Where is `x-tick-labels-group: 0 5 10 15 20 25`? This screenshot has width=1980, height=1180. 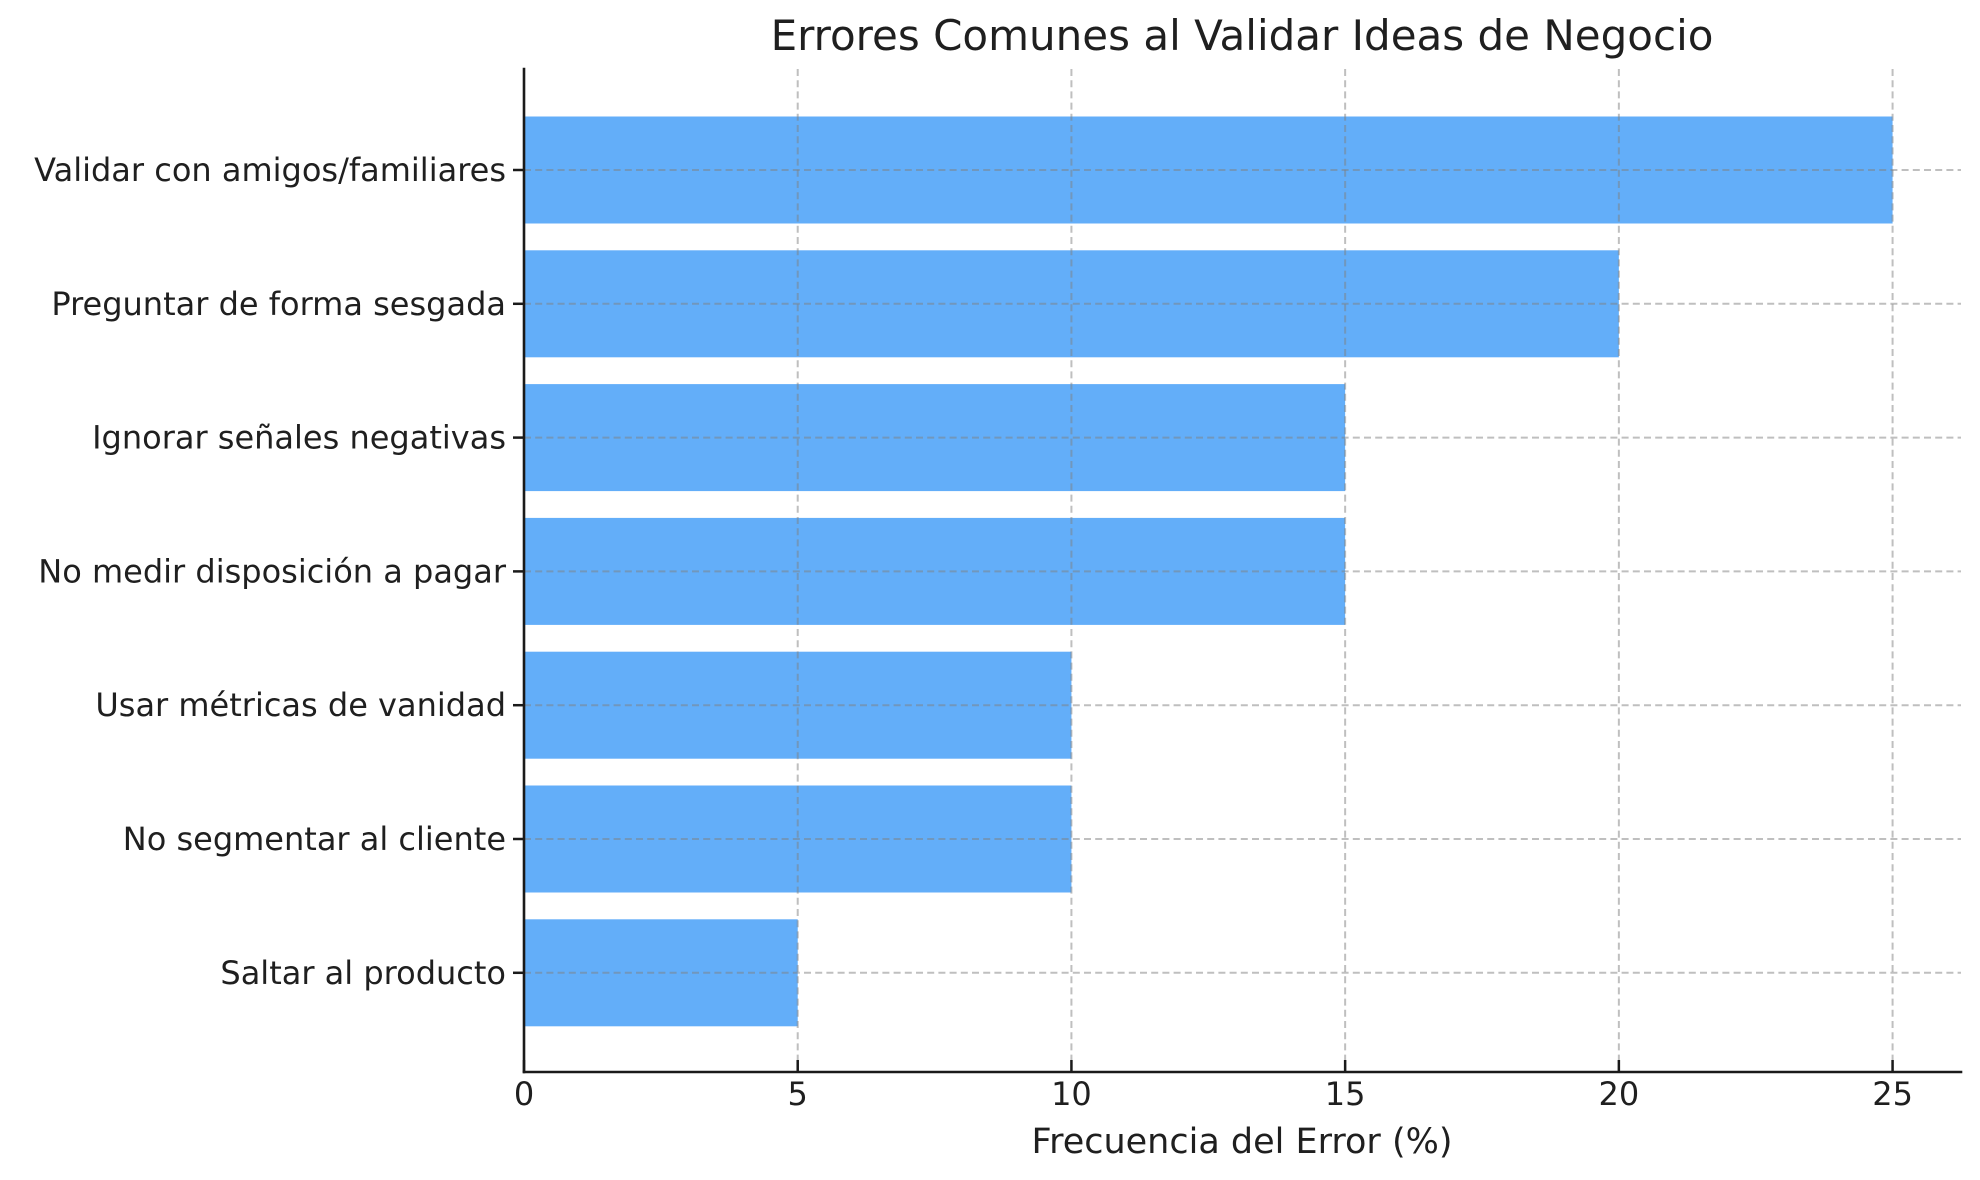 x-tick-labels-group: 0 5 10 15 20 25 is located at coordinates (1213, 1094).